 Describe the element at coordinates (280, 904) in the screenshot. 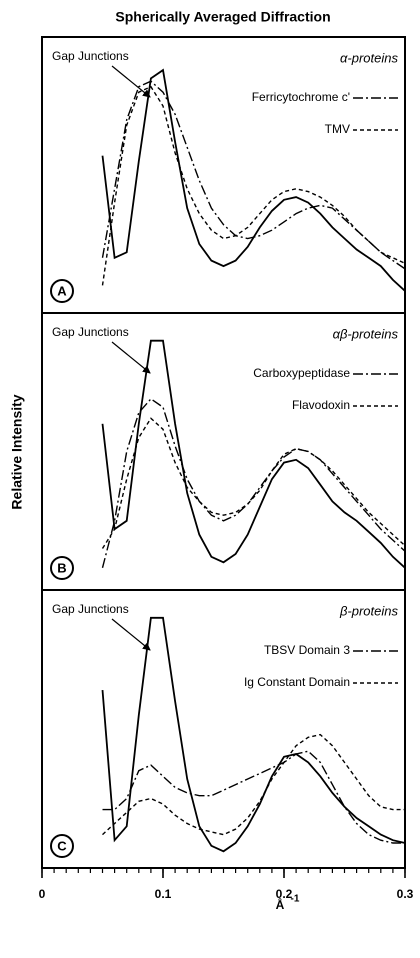

I see `x-axis-label: Å` at that location.